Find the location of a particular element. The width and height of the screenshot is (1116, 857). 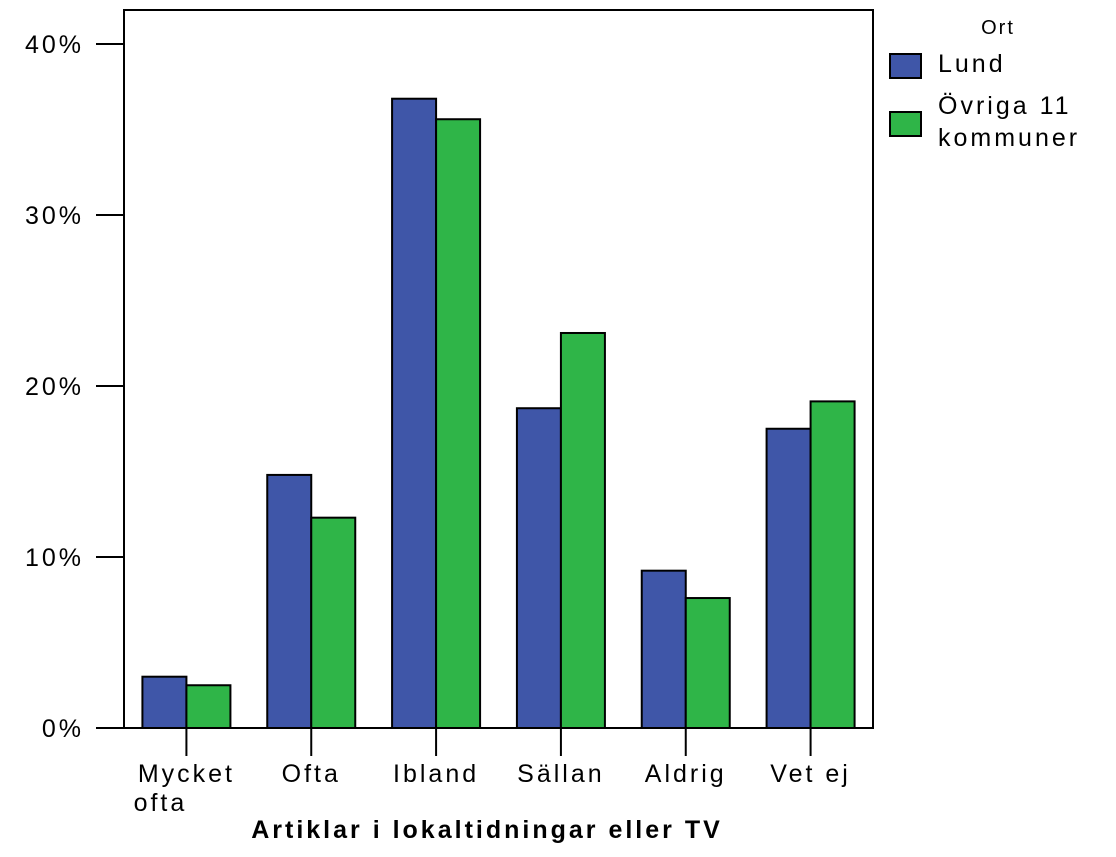

y-tick-label: 30% is located at coordinates (54, 216).